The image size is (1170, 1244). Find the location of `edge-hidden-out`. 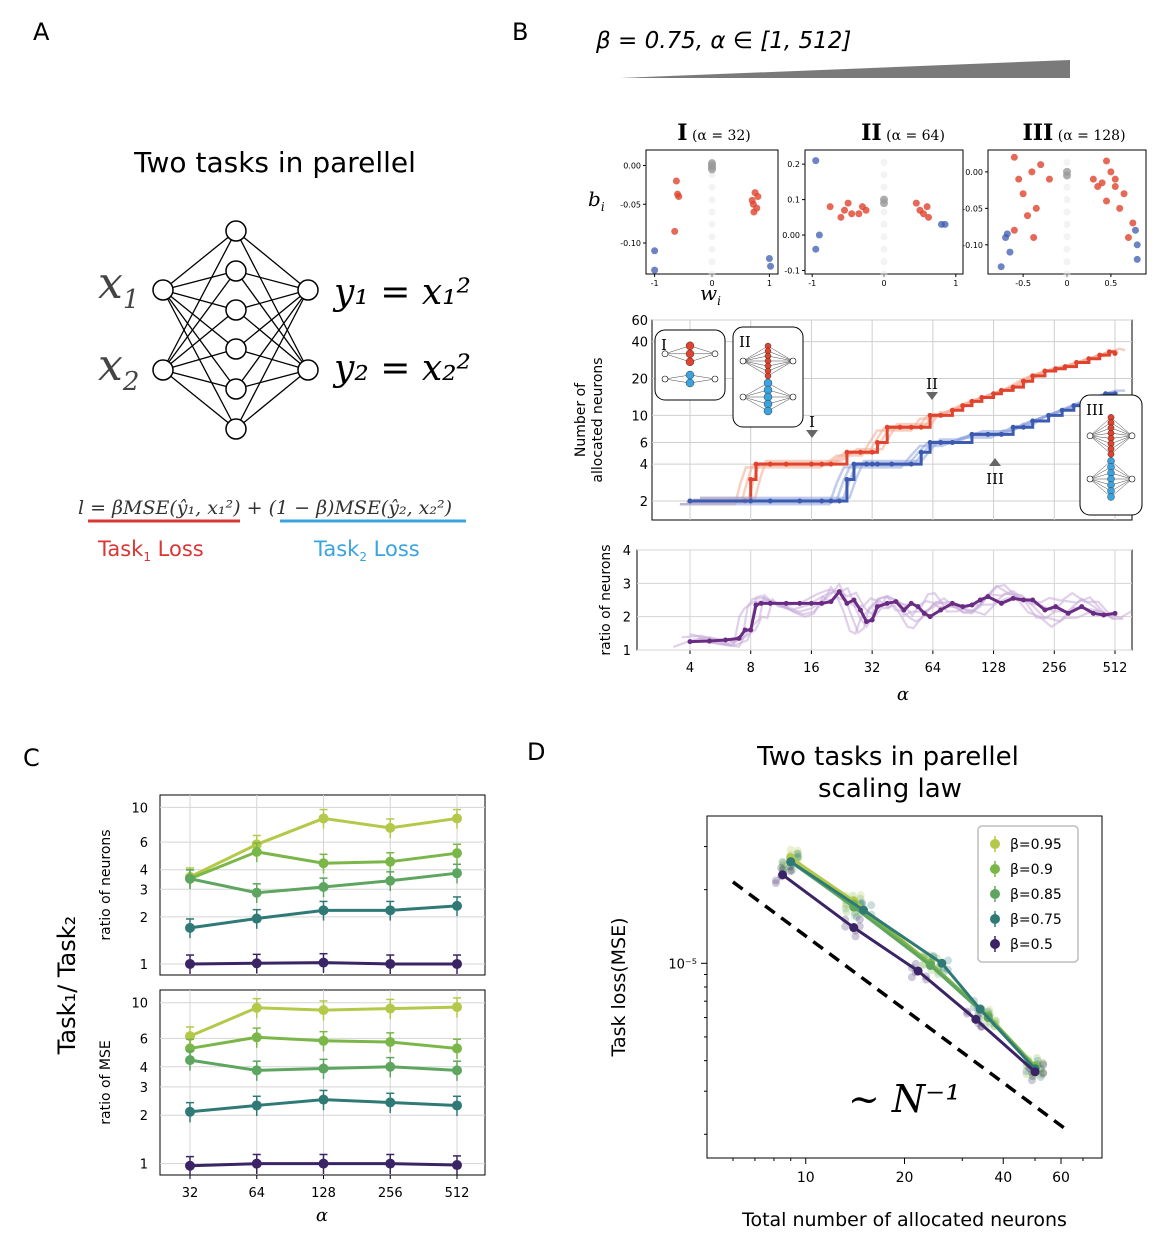

edge-hidden-out is located at coordinates (272, 260).